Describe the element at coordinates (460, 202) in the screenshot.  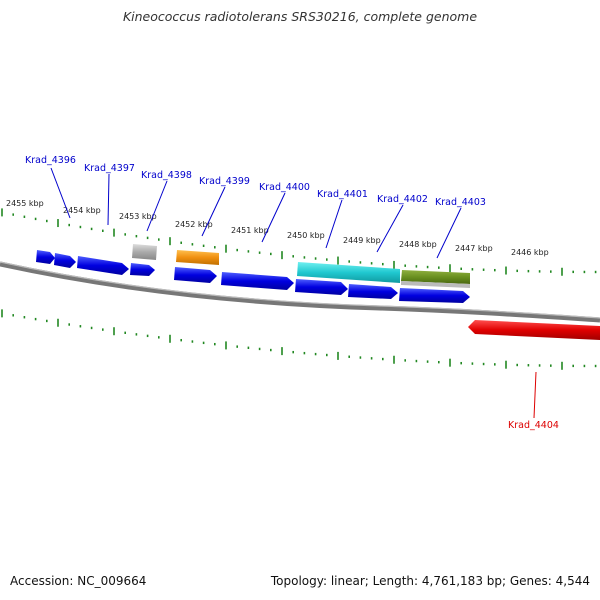
I see `gene-label-krad-4403: Krad_4403` at that location.